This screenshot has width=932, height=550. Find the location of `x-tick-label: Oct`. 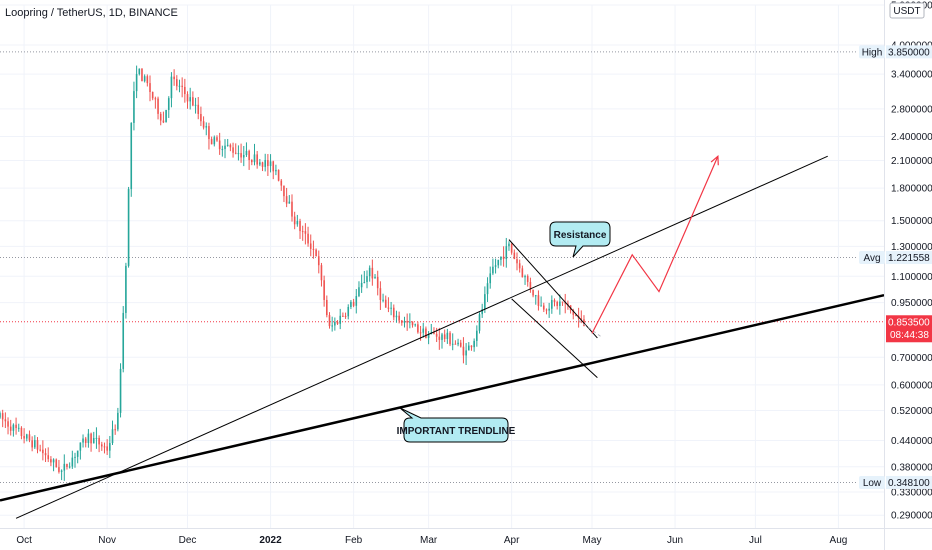

x-tick-label: Oct is located at coordinates (24, 540).